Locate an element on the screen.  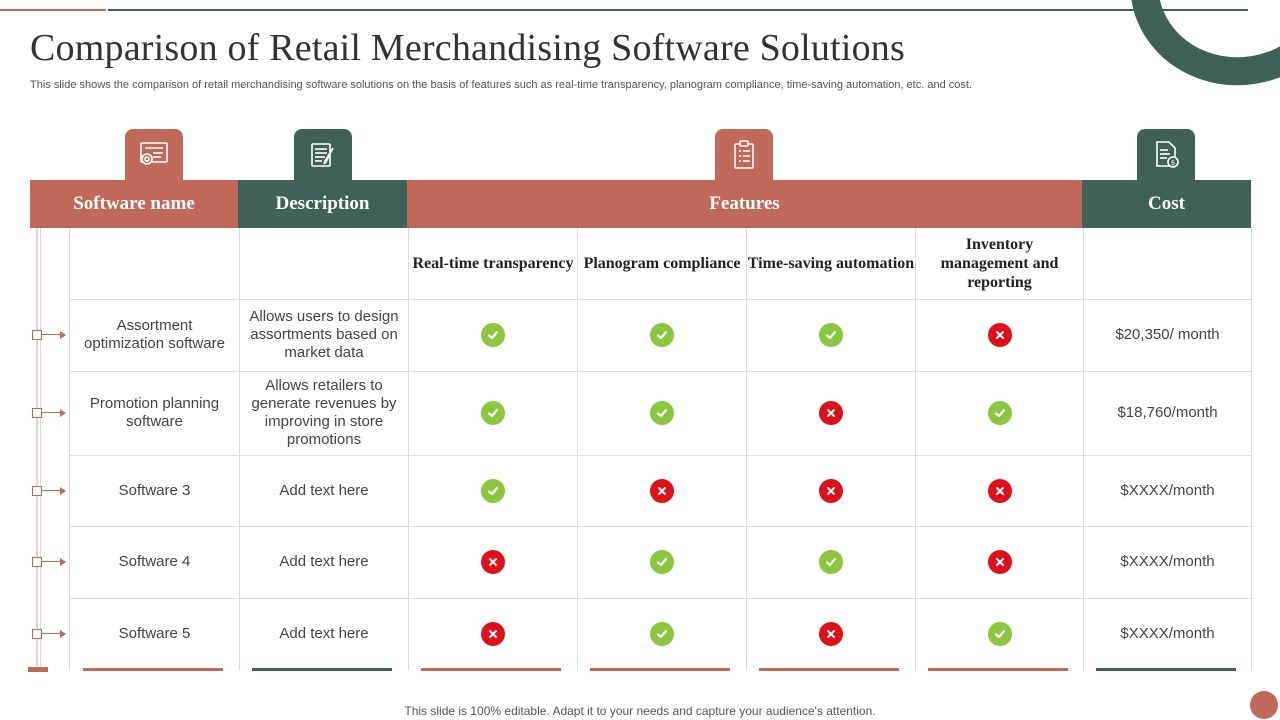
cell-cost: $20,350/ month is located at coordinates (1167, 334).